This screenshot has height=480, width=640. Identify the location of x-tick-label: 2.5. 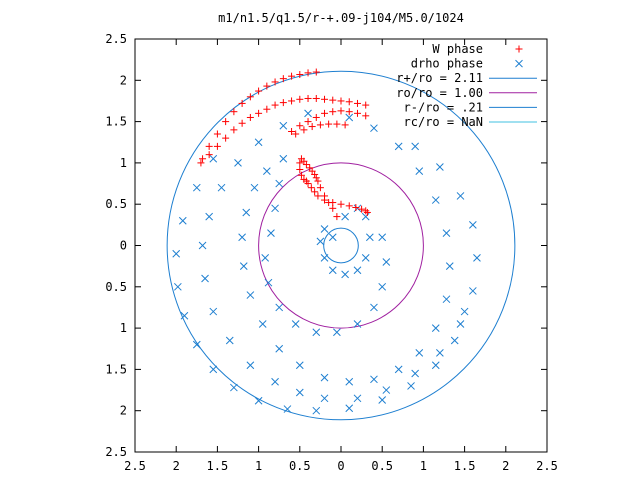
(547, 466).